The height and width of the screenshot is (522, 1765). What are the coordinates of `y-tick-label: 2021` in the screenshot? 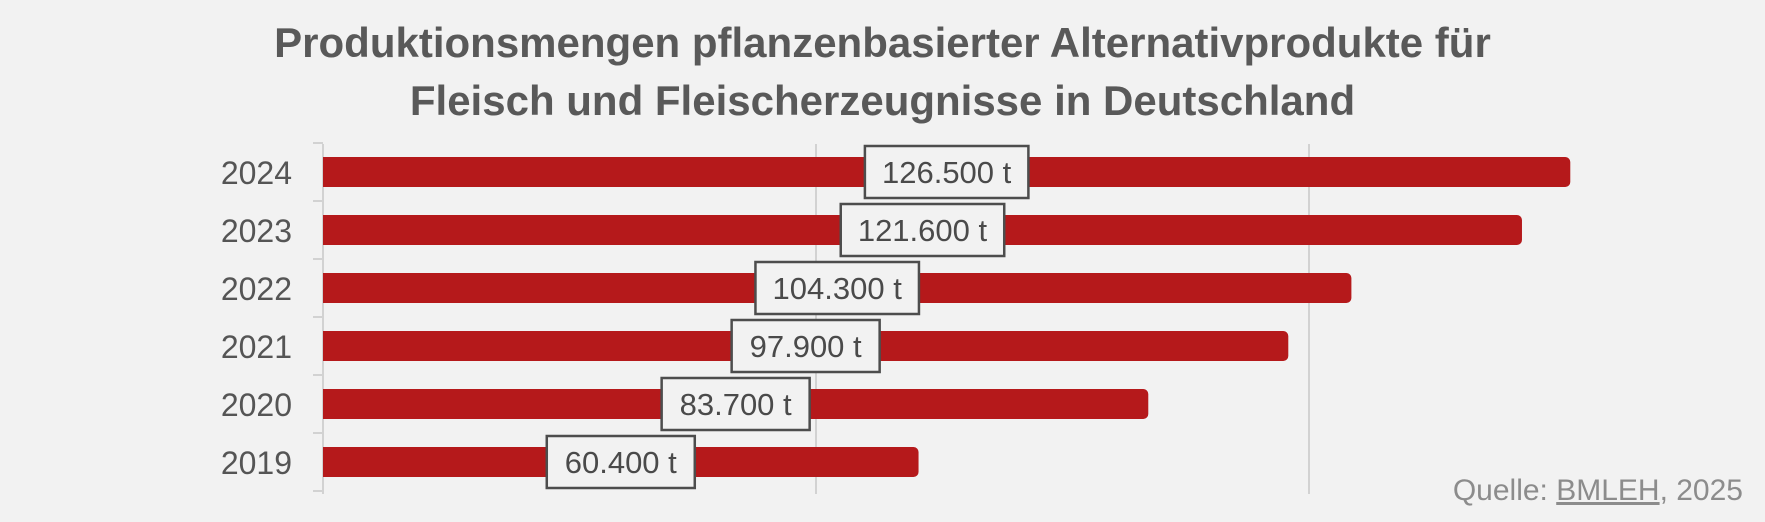 It's located at (256, 347).